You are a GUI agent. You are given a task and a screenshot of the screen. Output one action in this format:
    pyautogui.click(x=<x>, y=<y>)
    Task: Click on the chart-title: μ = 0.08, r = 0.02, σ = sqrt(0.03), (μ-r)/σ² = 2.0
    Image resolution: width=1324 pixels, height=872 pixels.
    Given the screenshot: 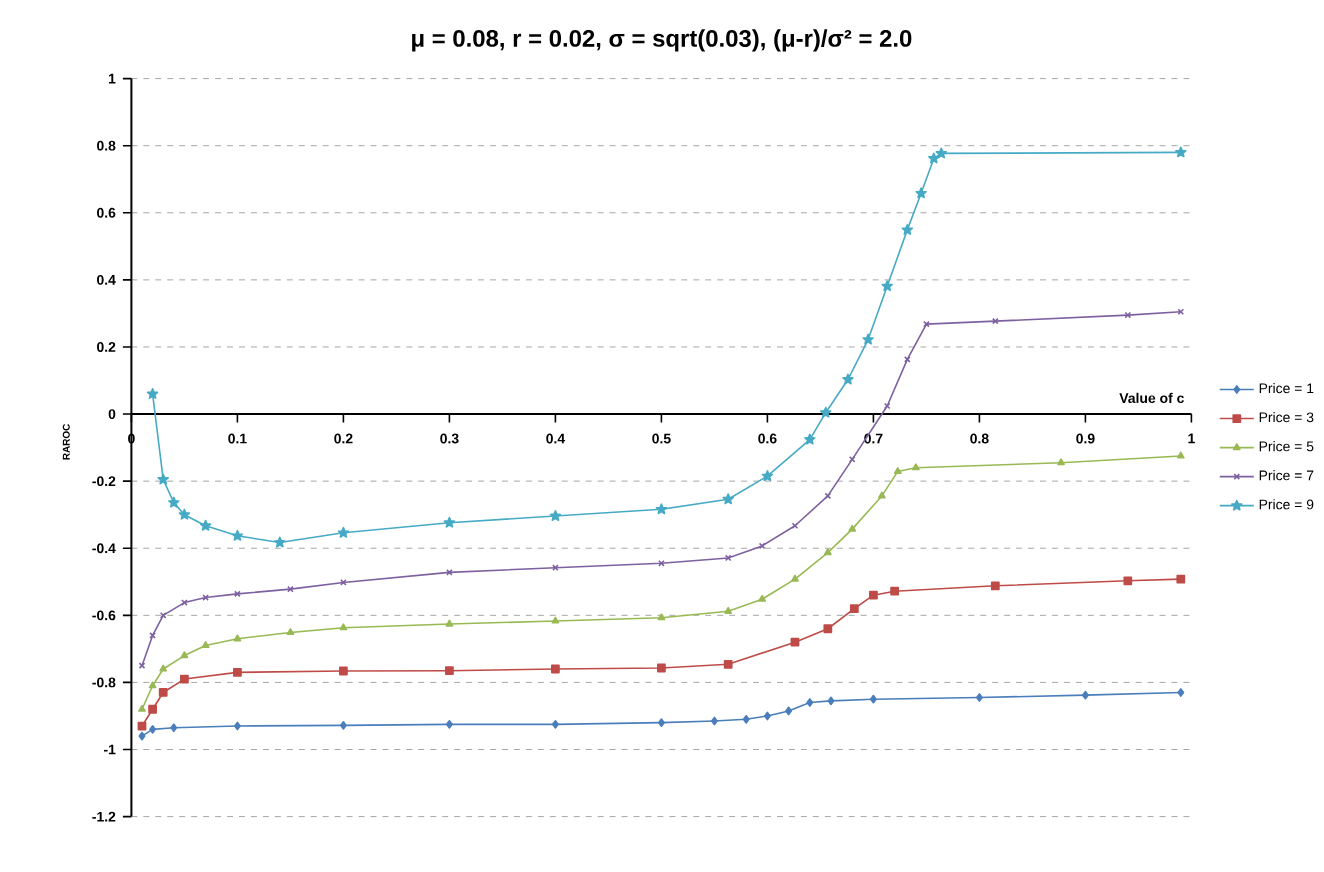 What is the action you would take?
    pyautogui.click(x=662, y=40)
    